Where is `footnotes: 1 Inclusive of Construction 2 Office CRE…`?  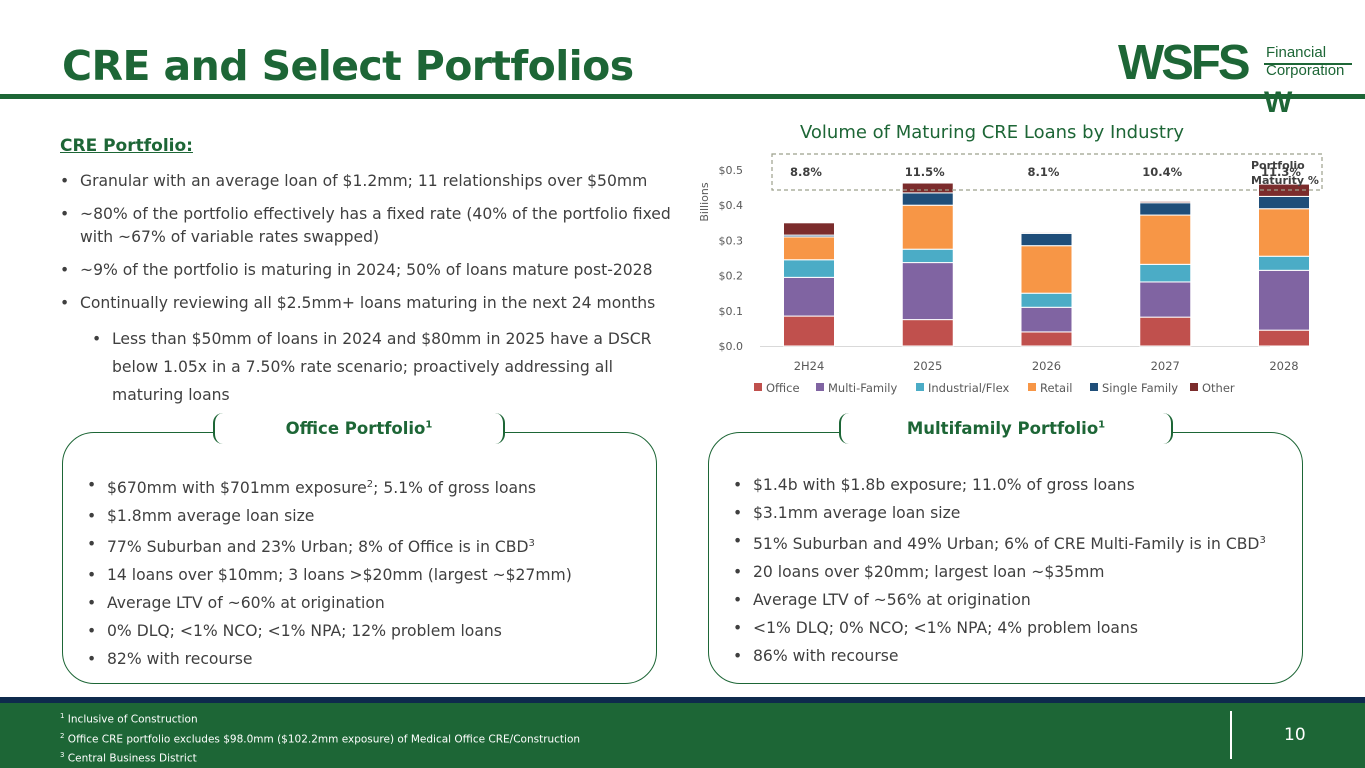 footnotes: 1 Inclusive of Construction 2 Office CRE… is located at coordinates (320, 737).